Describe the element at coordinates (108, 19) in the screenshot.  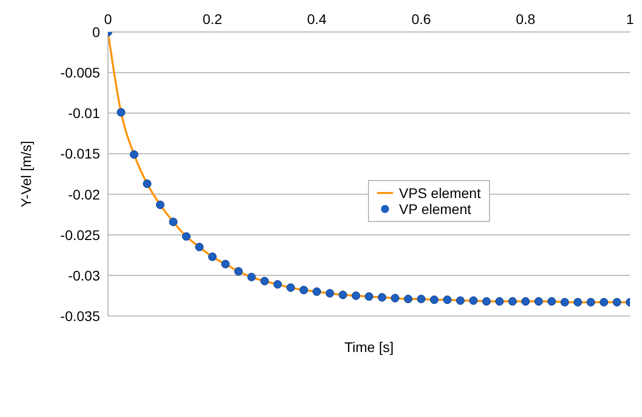
I see `x-tick-label: 0` at that location.